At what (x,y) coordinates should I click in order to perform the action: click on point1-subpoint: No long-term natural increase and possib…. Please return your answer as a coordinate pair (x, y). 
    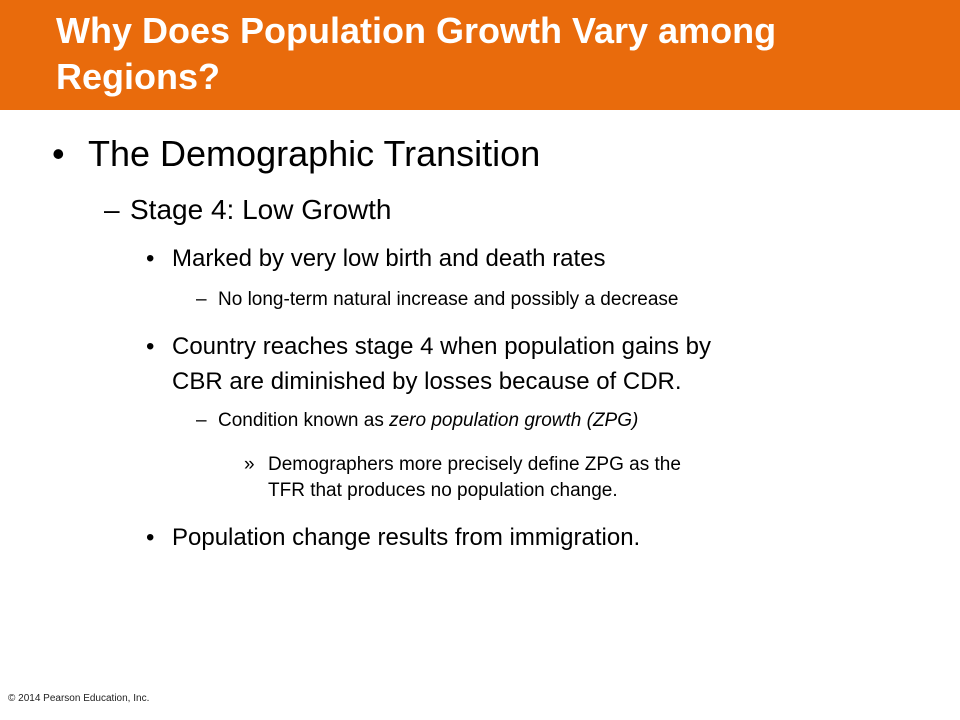
    Looking at the image, I should click on (448, 299).